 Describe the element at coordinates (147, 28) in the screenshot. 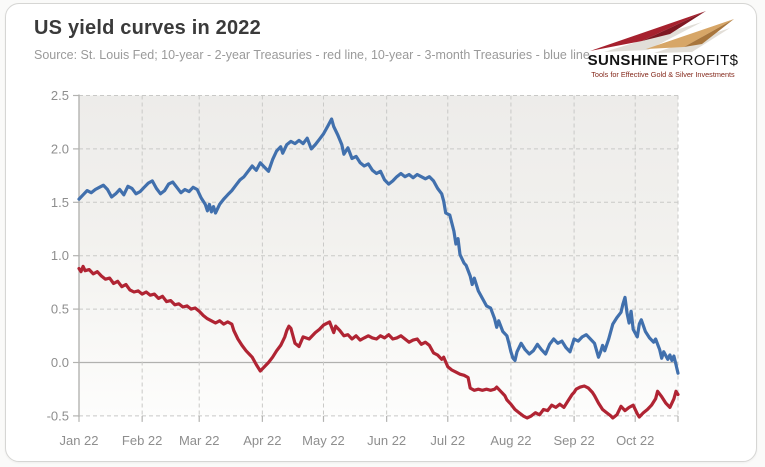

I see `page-title: US yield curves in 2022` at that location.